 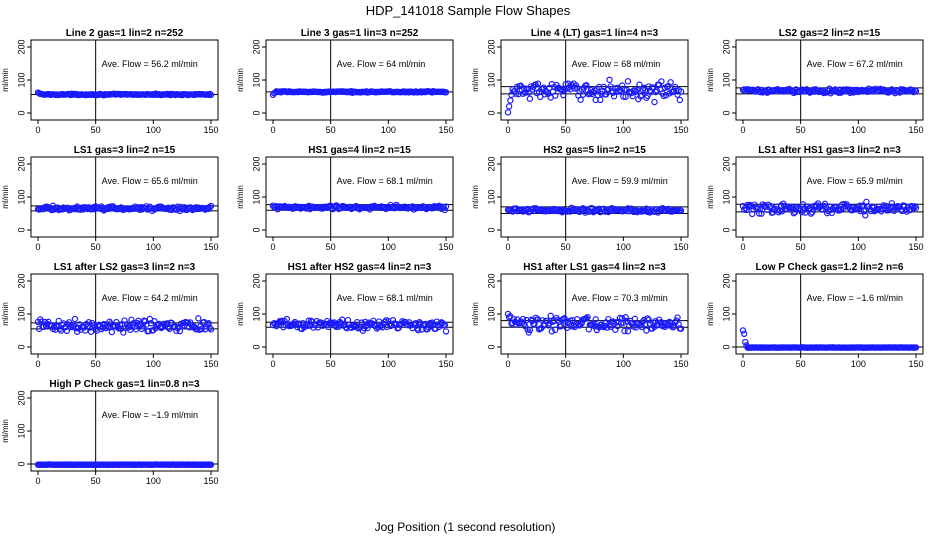 What do you see at coordinates (468, 10) in the screenshot?
I see `figure-title: HDP_141018 Sample Flow Shapes` at bounding box center [468, 10].